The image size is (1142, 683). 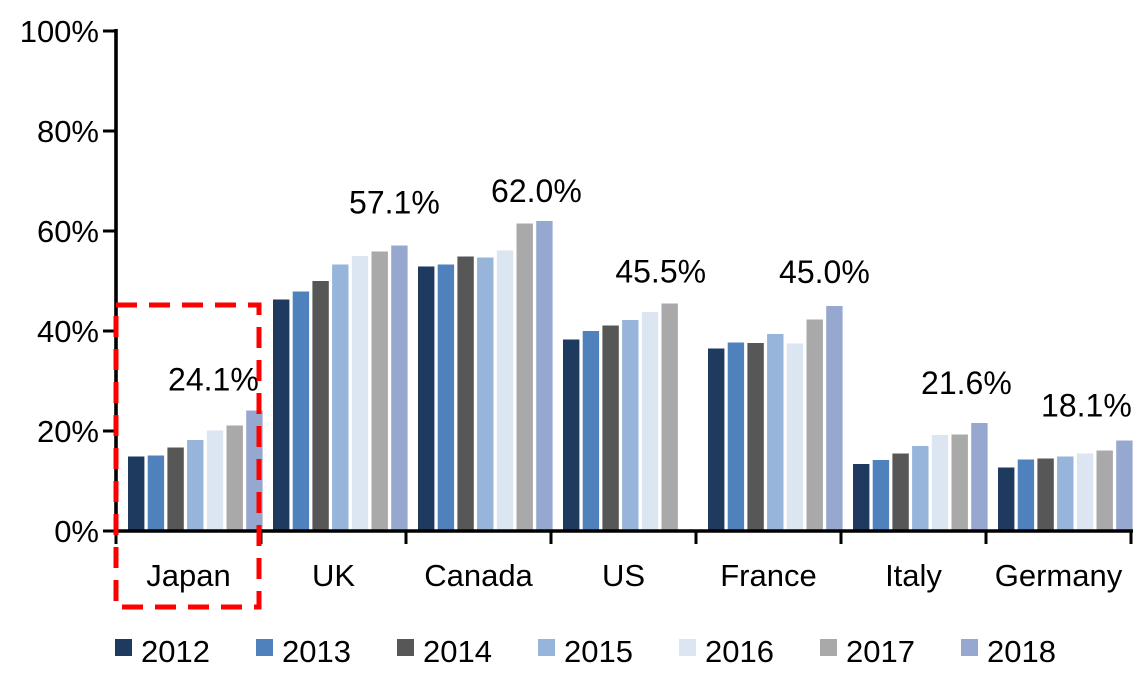 What do you see at coordinates (68, 131) in the screenshot?
I see `y-tick-label: 80%` at bounding box center [68, 131].